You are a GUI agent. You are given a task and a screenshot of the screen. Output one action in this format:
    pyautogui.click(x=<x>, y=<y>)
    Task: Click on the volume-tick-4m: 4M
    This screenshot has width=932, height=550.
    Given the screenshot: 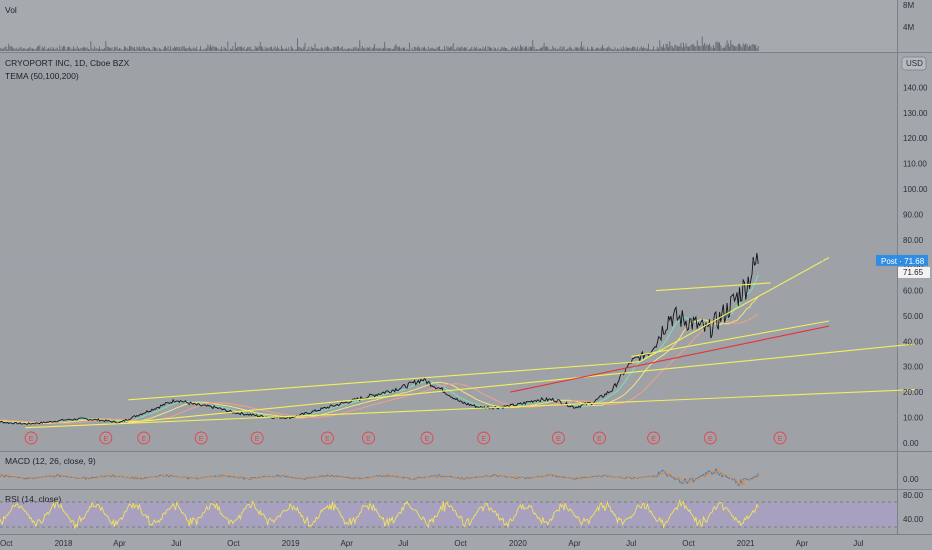 What is the action you would take?
    pyautogui.click(x=908, y=27)
    